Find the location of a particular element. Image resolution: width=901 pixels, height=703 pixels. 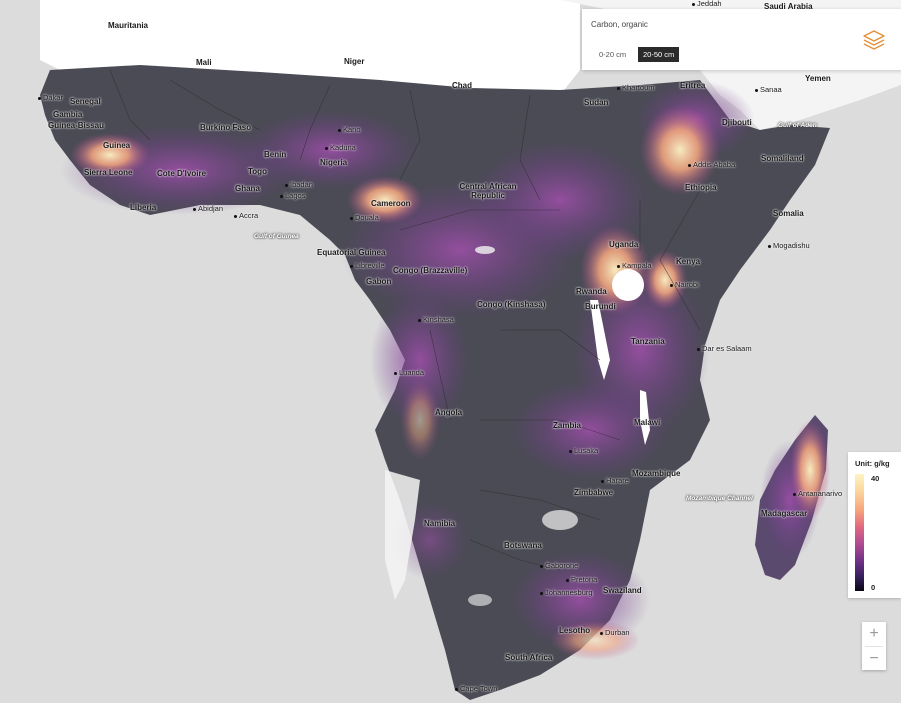

legend-min-value: 0 is located at coordinates (873, 587).